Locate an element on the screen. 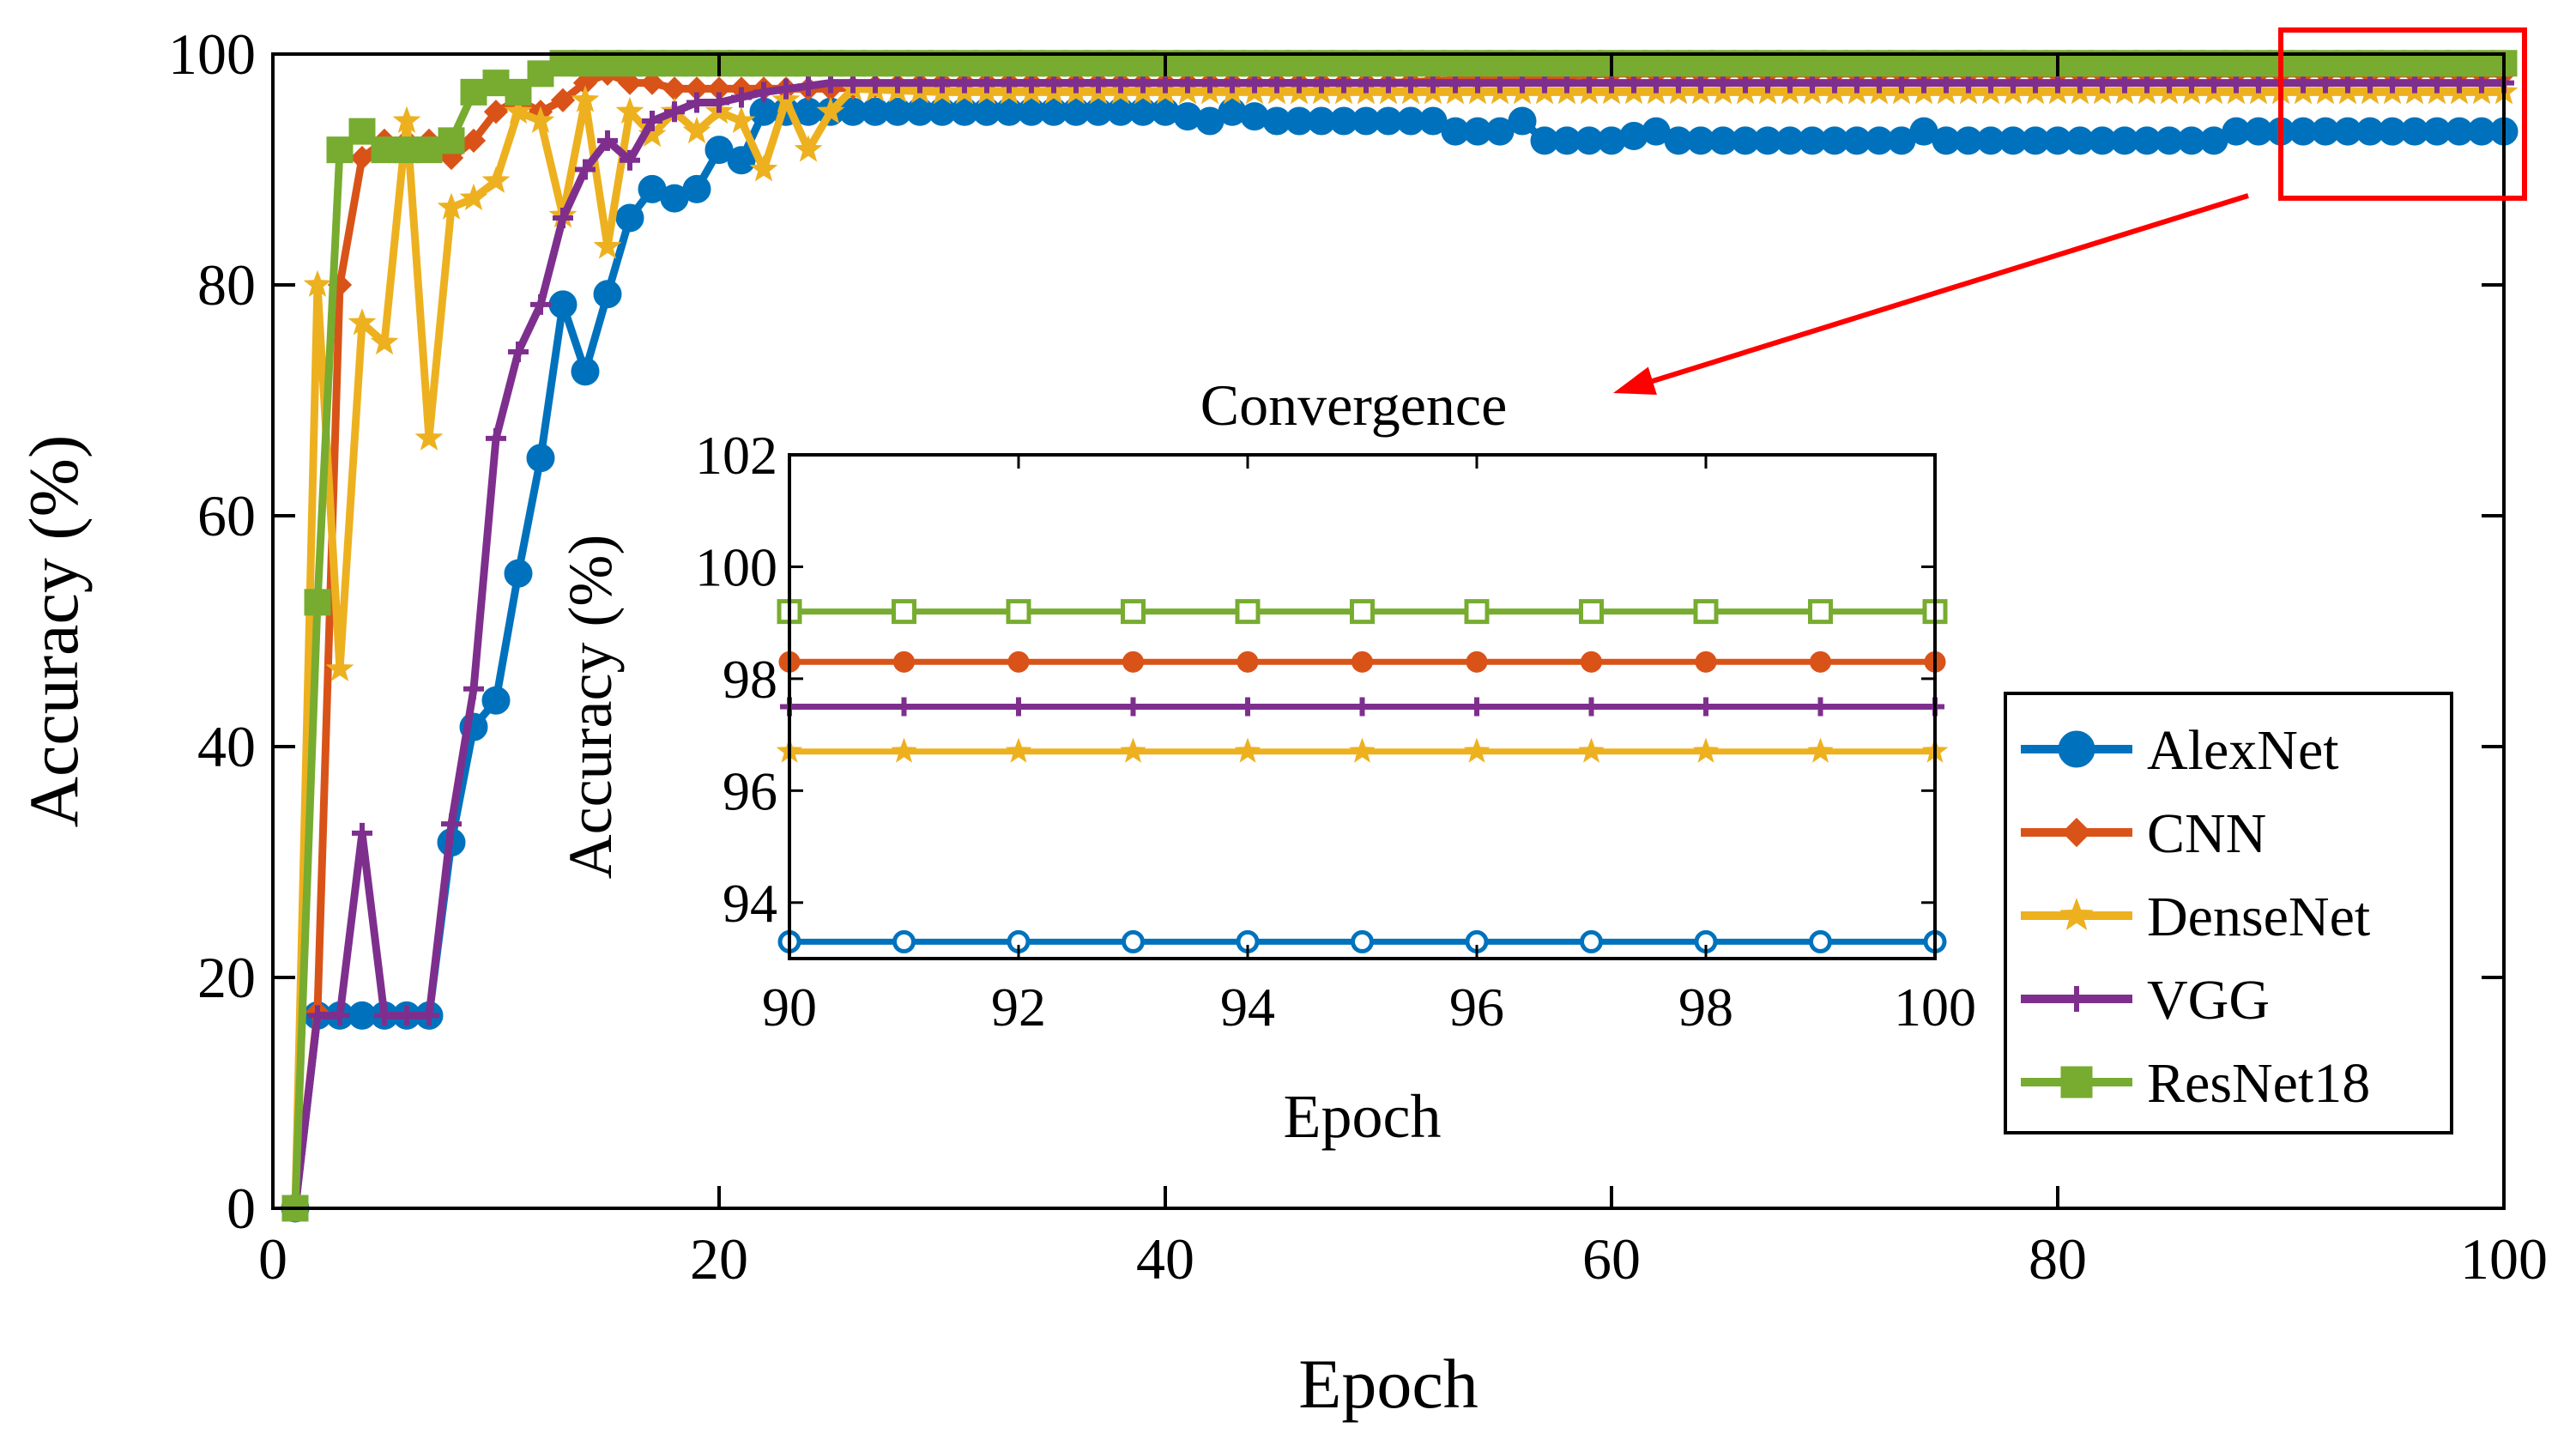  inset-series-alexnet is located at coordinates (1362, 941).